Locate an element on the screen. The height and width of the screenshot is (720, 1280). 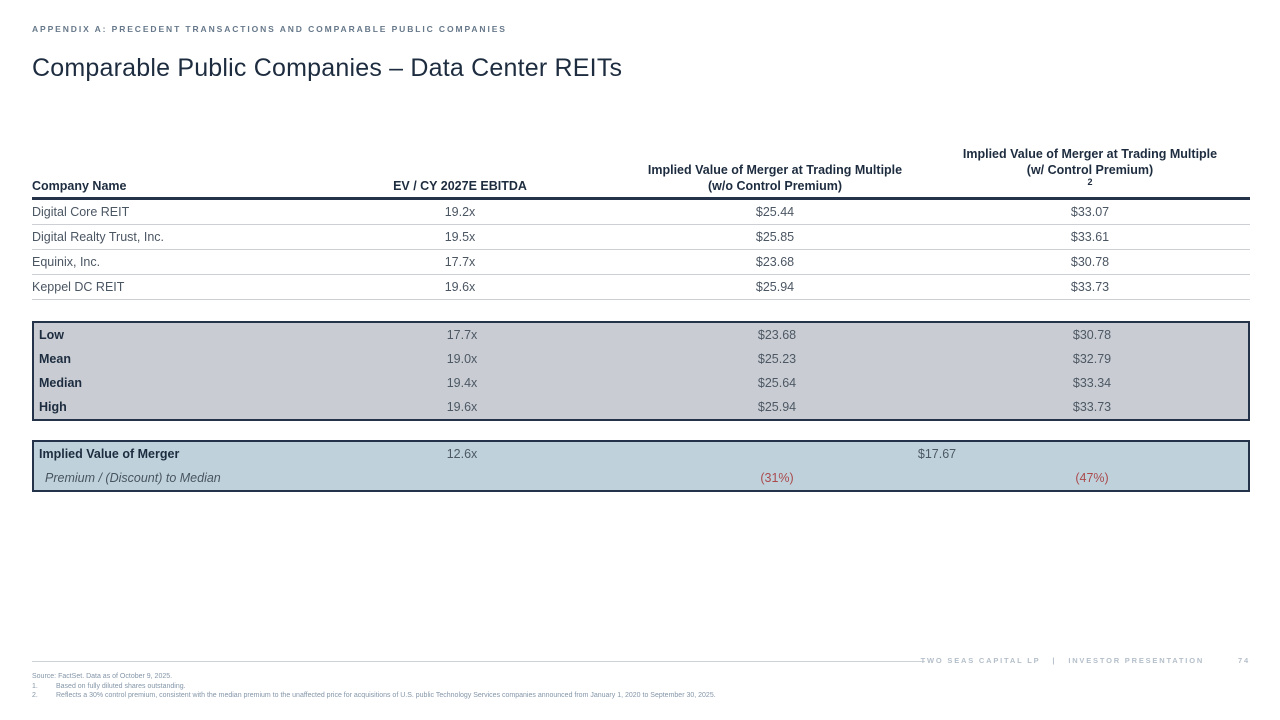
ebitda-cell: 19.5x is located at coordinates (460, 237).